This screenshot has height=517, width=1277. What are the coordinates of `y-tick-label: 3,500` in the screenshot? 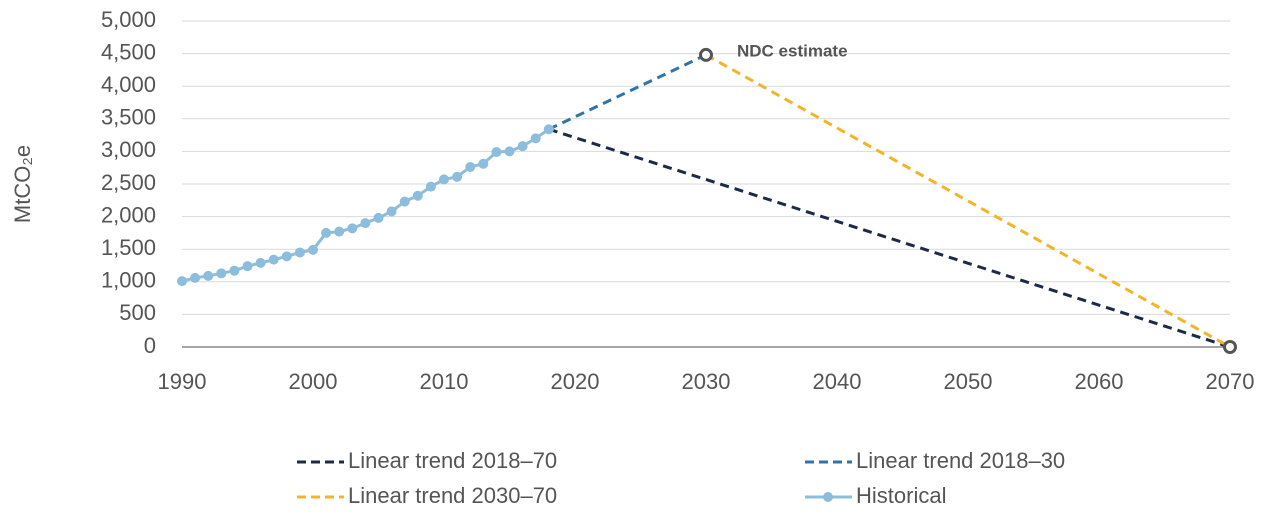 It's located at (128, 117).